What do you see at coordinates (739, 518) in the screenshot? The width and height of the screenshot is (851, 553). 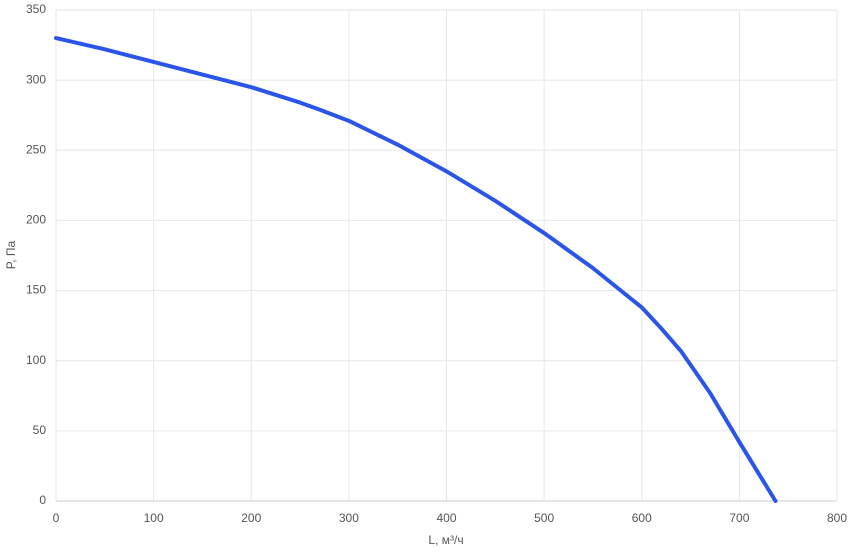 I see `x-tick-label: 700` at bounding box center [739, 518].